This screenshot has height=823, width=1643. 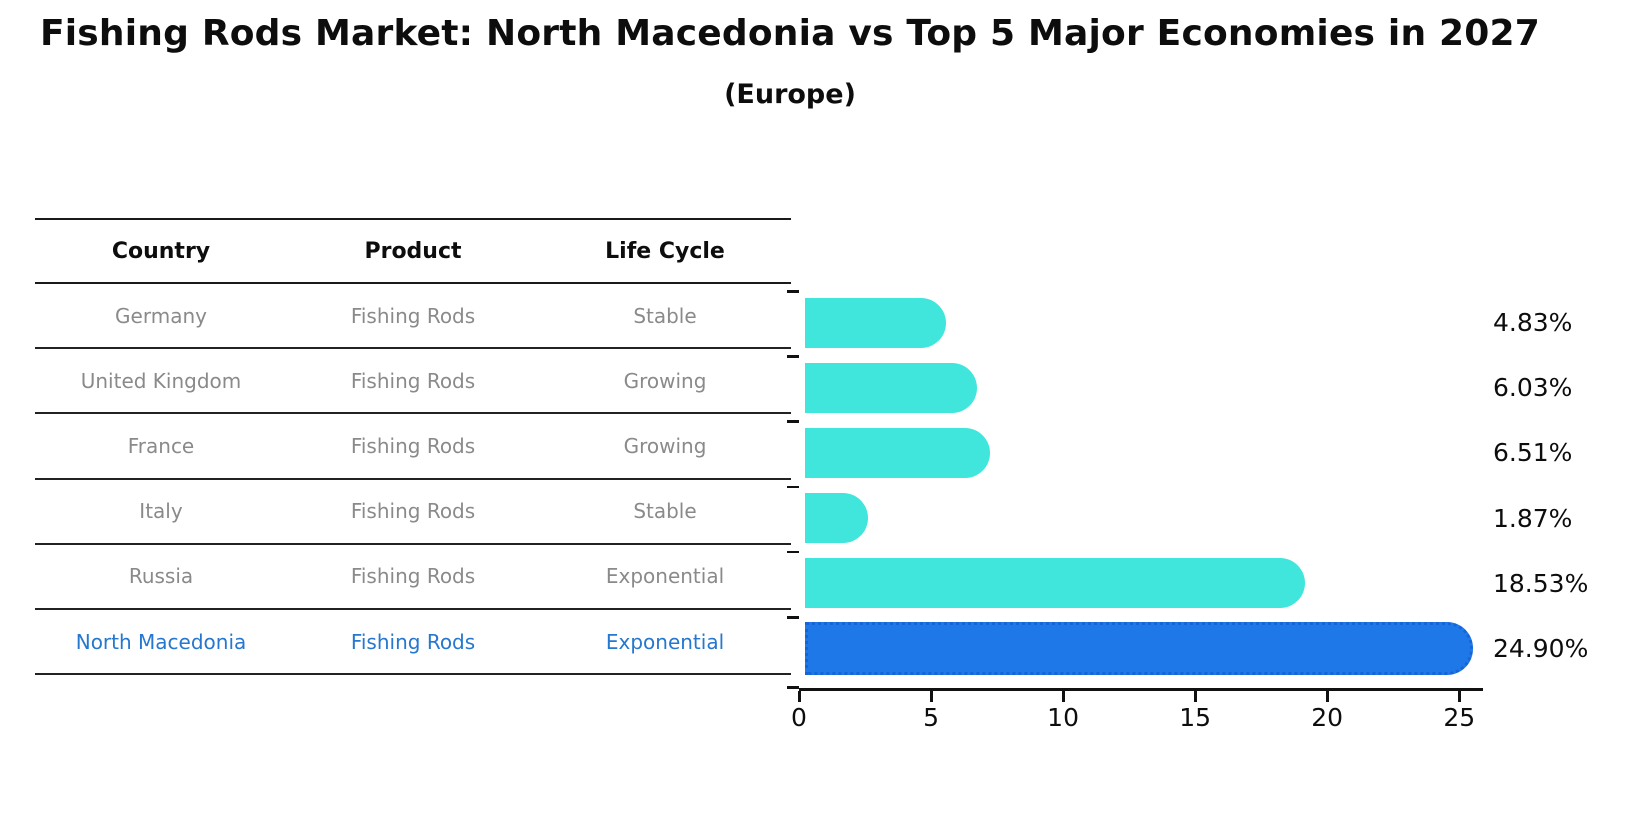 I want to click on x-tick-label: 25, so click(x=1459, y=717).